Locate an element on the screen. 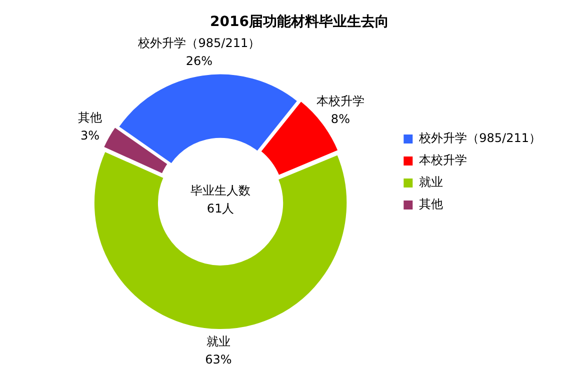 The image size is (579, 378). text: 61人 is located at coordinates (220, 209).